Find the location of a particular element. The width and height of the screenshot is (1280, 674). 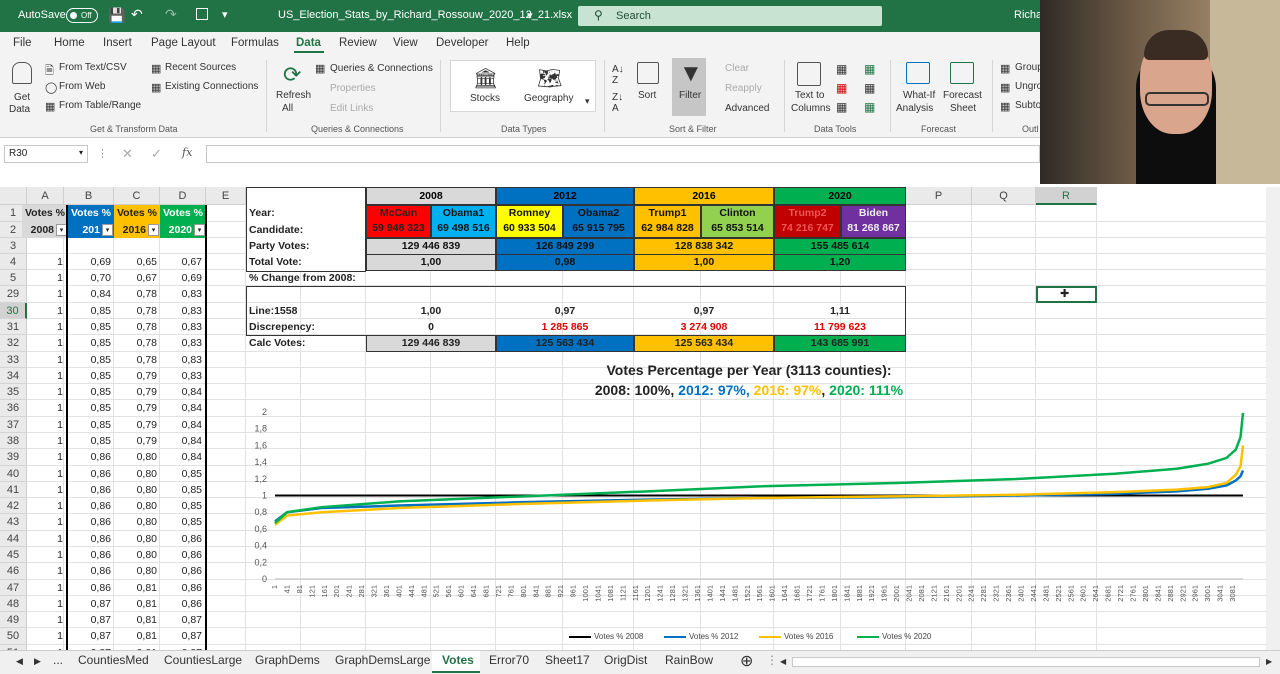

table2-value-cell: 129 446 839 is located at coordinates (431, 343).